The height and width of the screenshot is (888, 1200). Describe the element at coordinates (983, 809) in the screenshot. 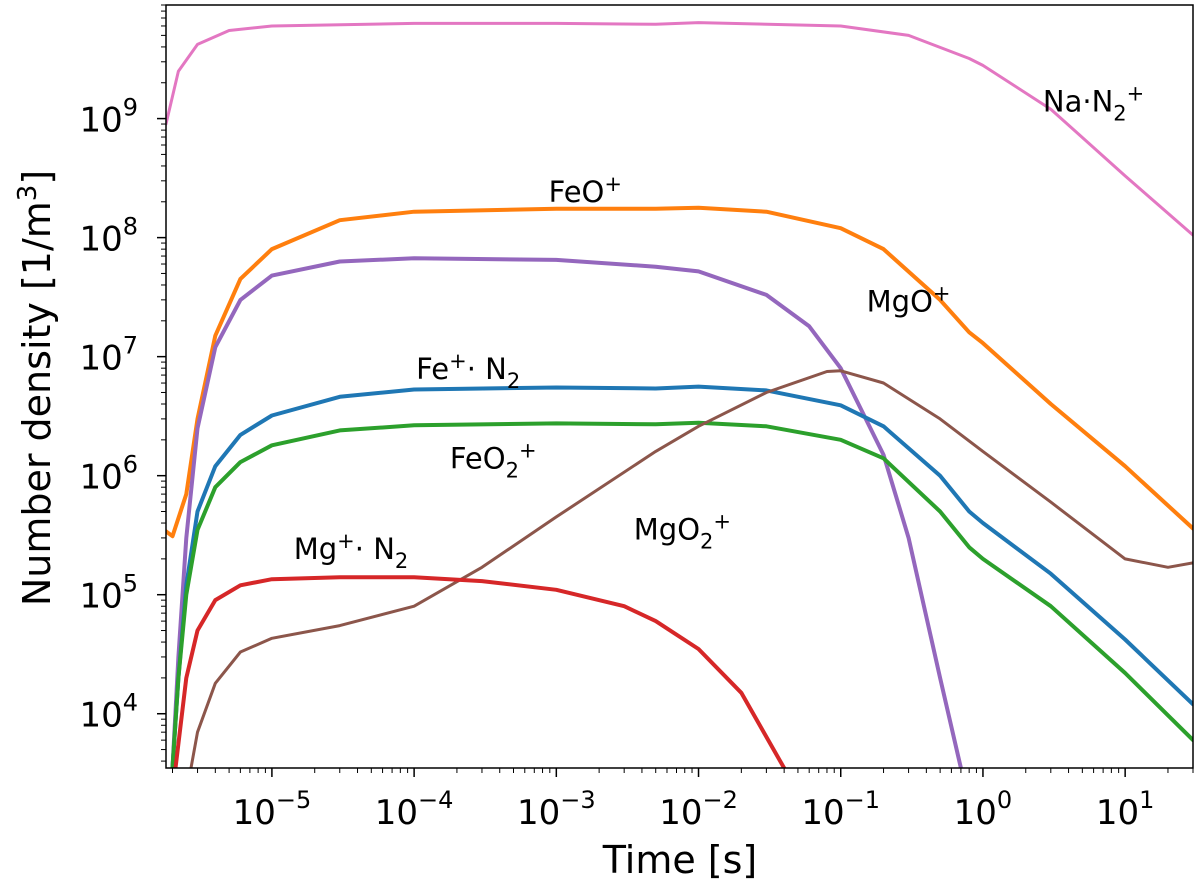

I see `x-tick-label-6: 10⁰` at that location.